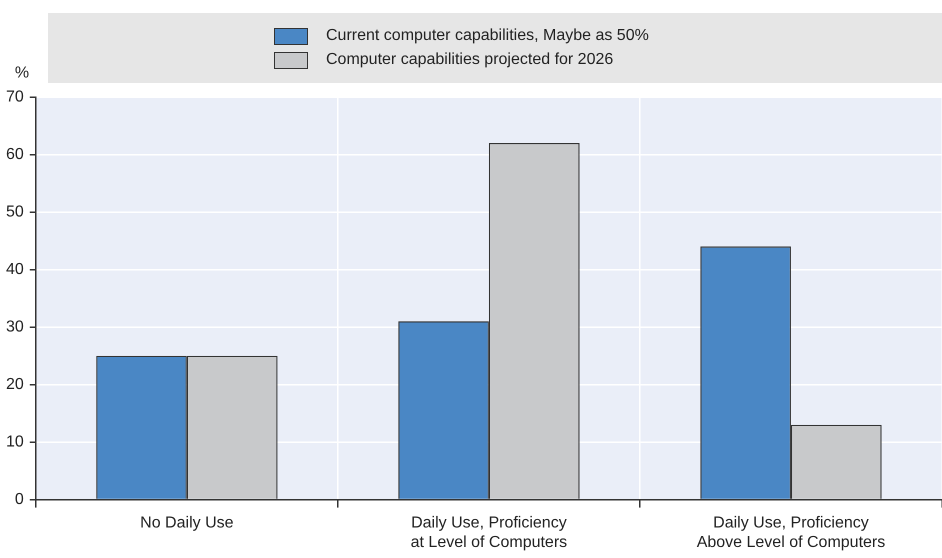 The height and width of the screenshot is (558, 942). Describe the element at coordinates (15, 154) in the screenshot. I see `y-tick-label: 60` at that location.